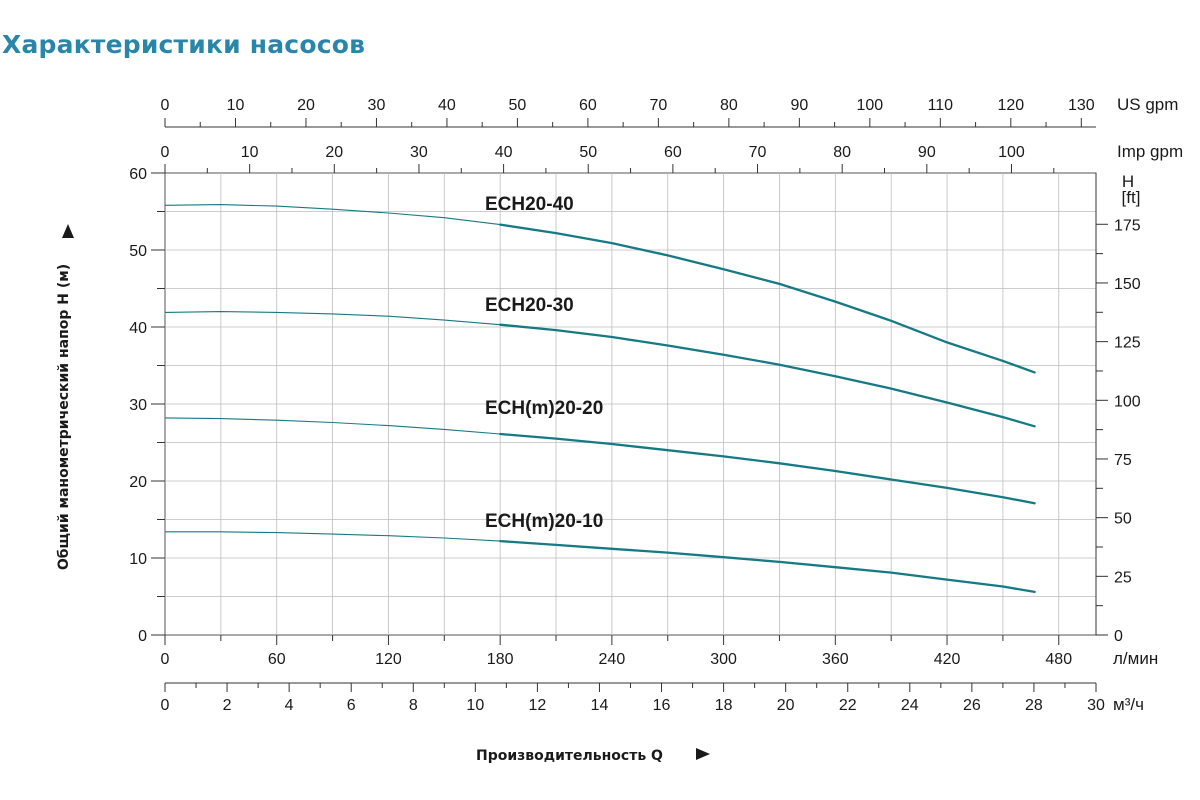 This screenshot has height=800, width=1200. I want to click on x-impgpm-tick-label: 20, so click(334, 152).